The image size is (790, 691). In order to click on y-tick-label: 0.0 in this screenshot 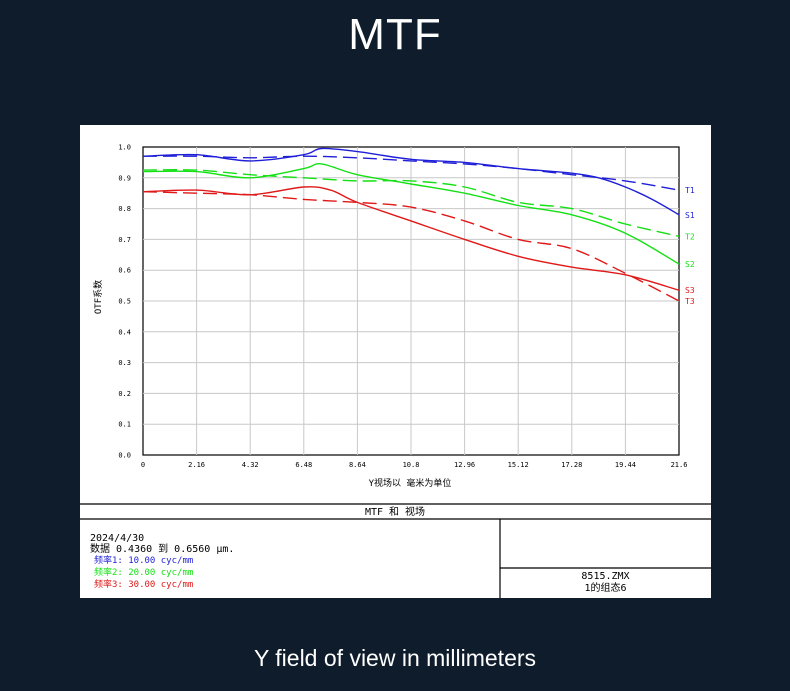, I will do `click(124, 456)`.